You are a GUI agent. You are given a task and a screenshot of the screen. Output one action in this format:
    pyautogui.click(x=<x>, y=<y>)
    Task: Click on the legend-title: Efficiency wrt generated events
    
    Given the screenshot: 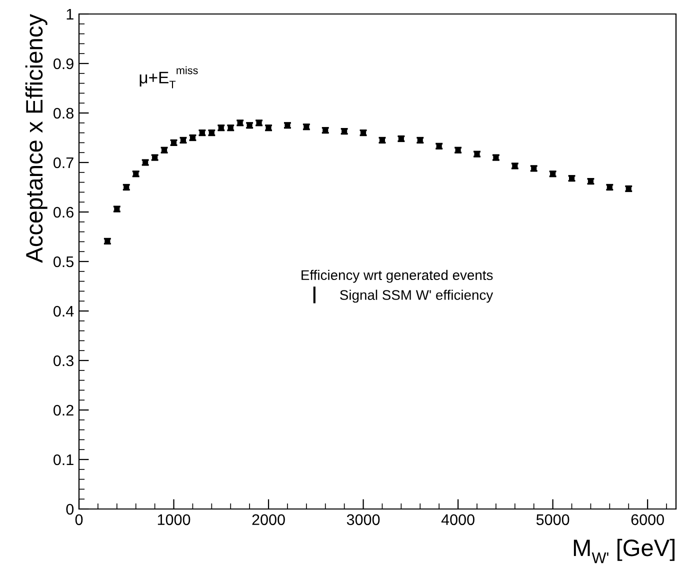 What is the action you would take?
    pyautogui.click(x=397, y=276)
    